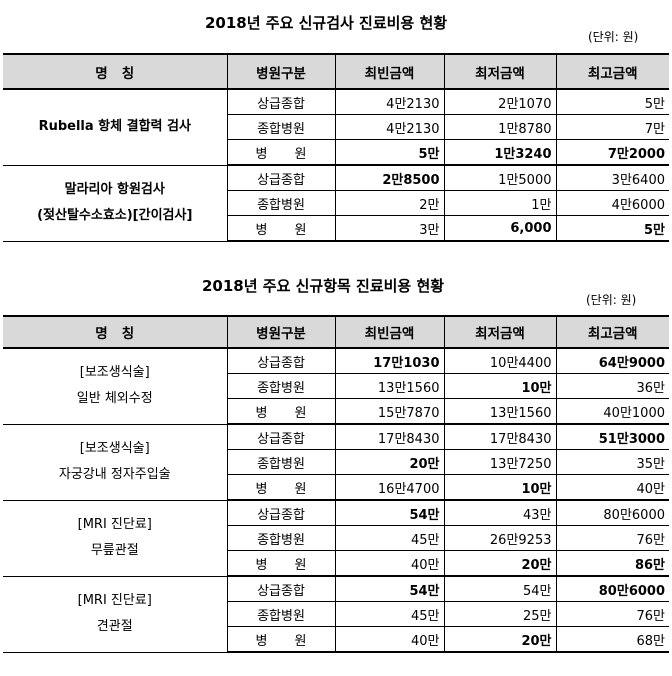  I want to click on max-amount: 3만6400, so click(612, 177).